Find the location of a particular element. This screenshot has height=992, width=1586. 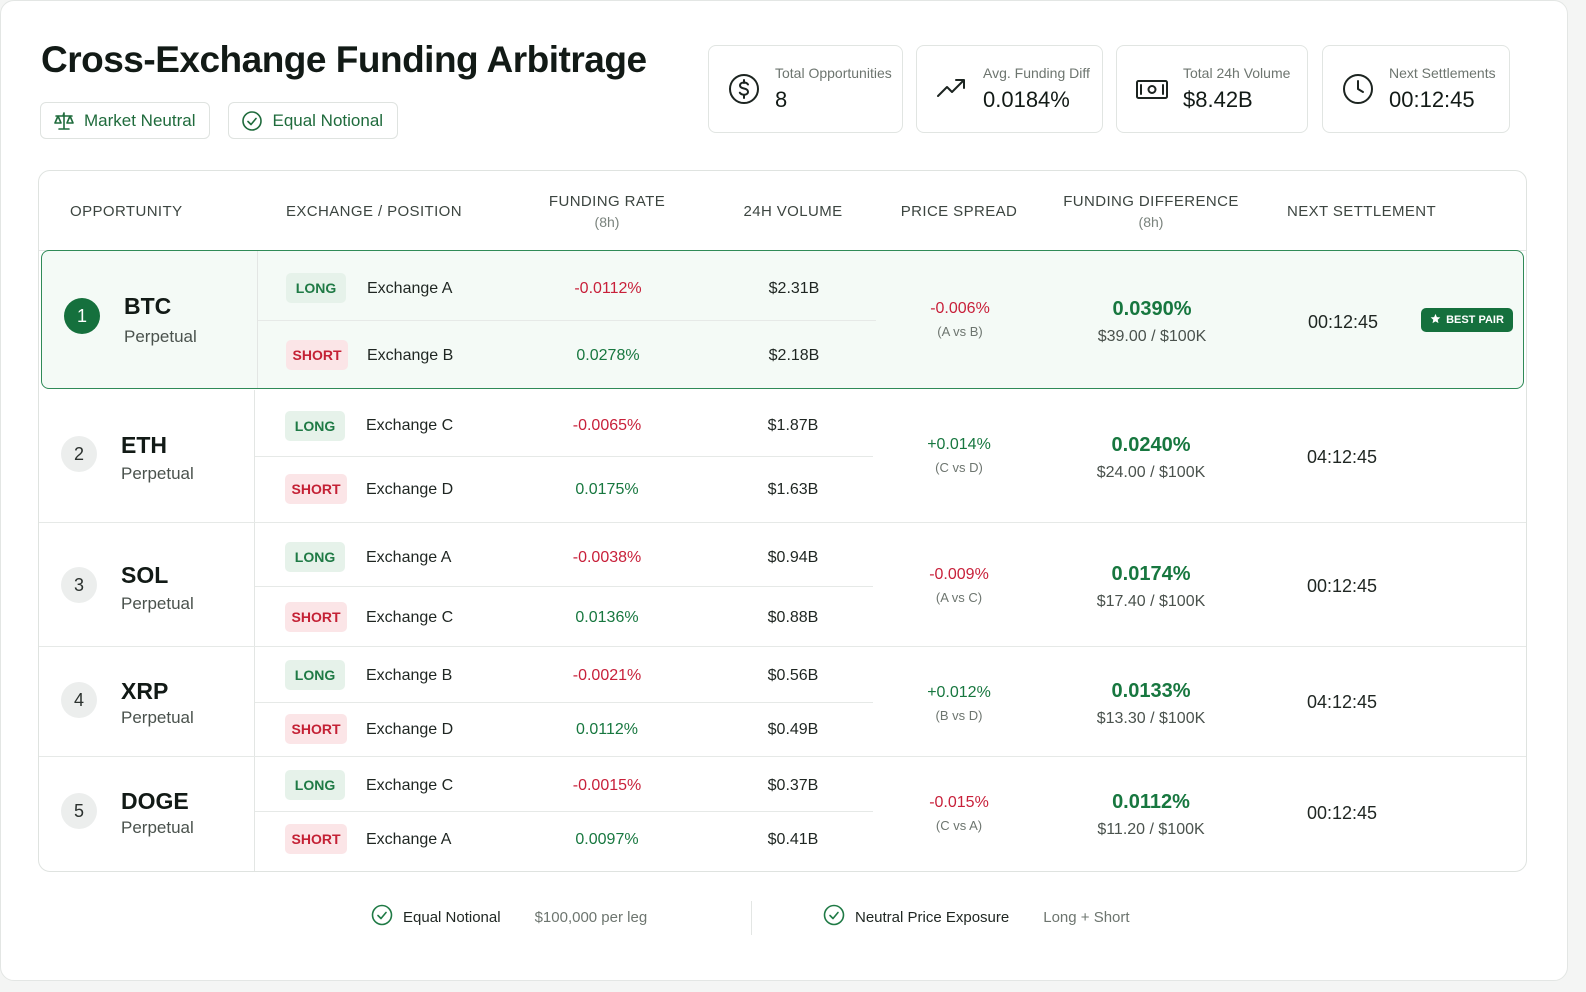

stat-label: Next Settlements is located at coordinates (1442, 73).